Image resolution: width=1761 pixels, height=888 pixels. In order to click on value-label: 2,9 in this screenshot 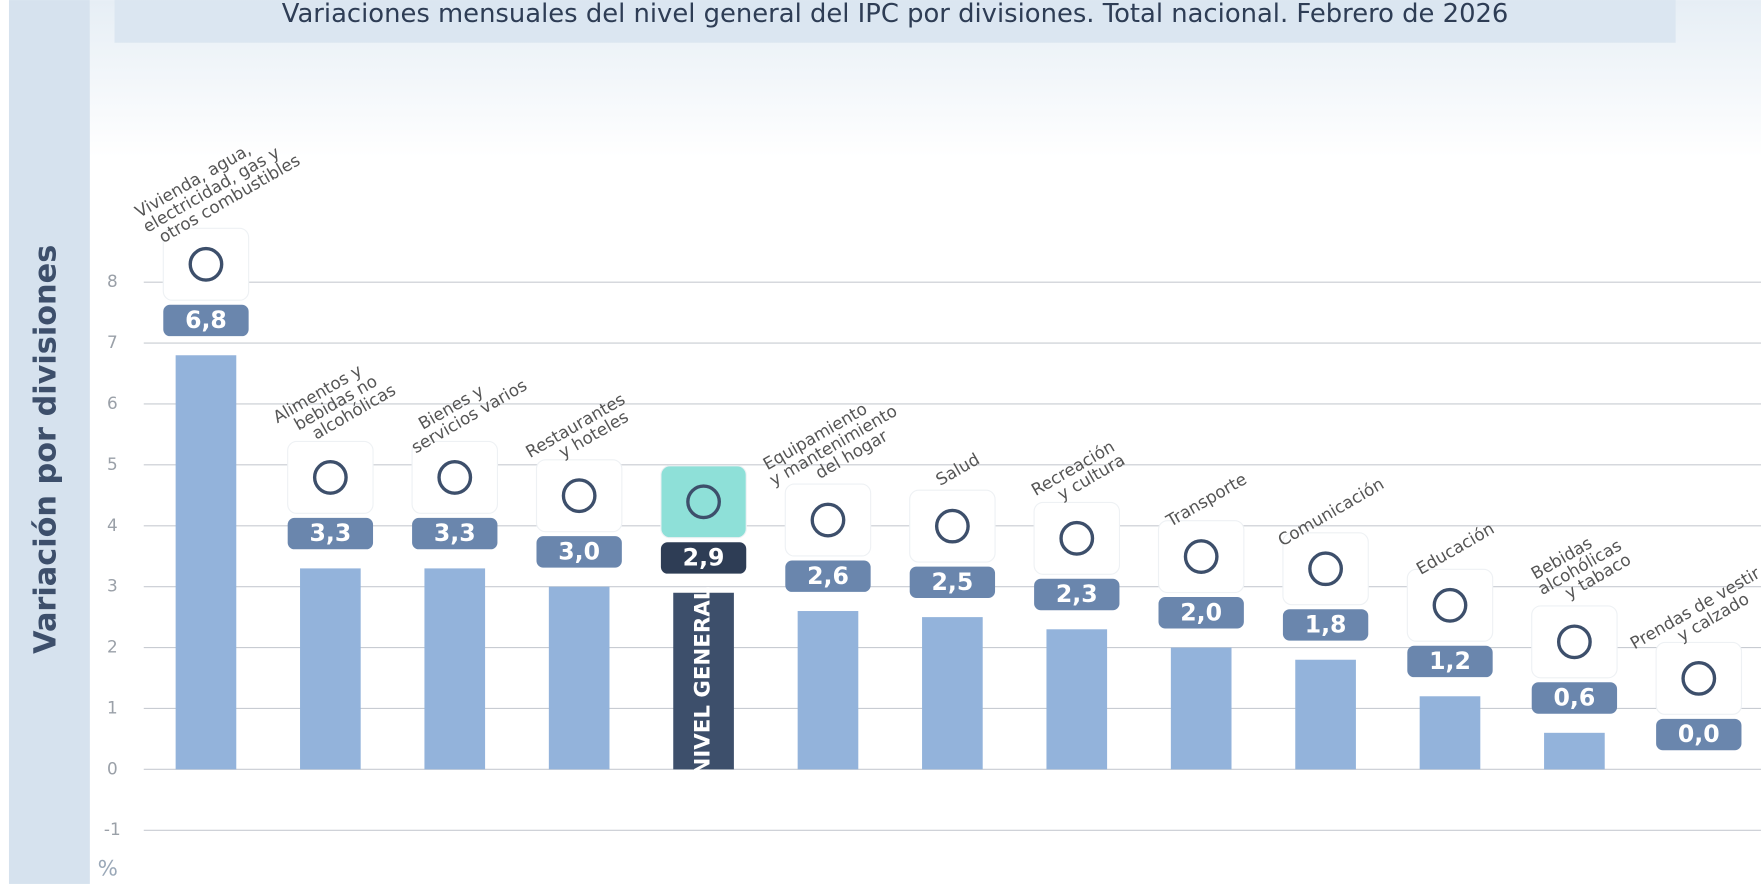, I will do `click(704, 558)`.